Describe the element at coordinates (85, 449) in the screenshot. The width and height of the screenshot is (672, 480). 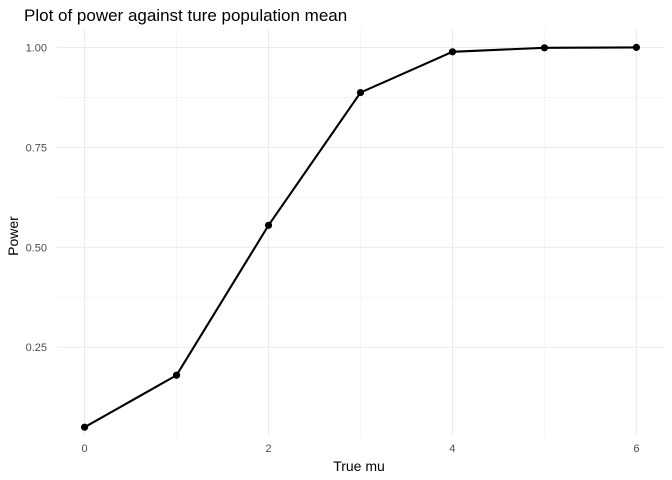
I see `x-tick-label: 0` at that location.